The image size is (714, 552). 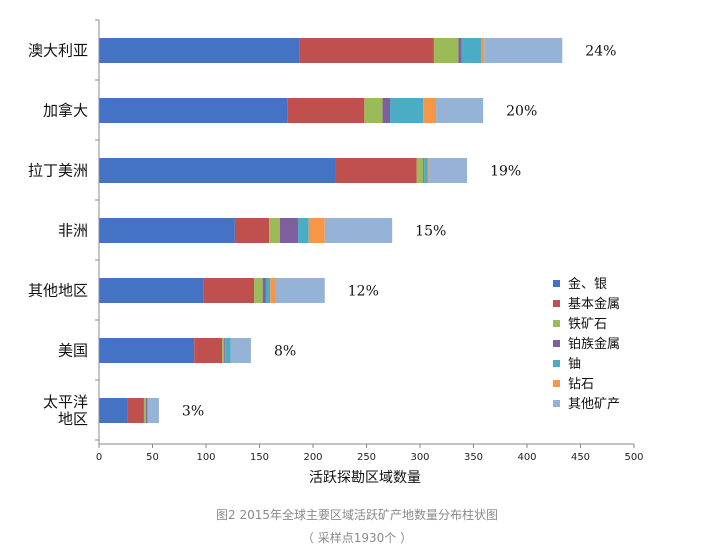 I want to click on category-label: 太平洋, so click(x=65, y=402).